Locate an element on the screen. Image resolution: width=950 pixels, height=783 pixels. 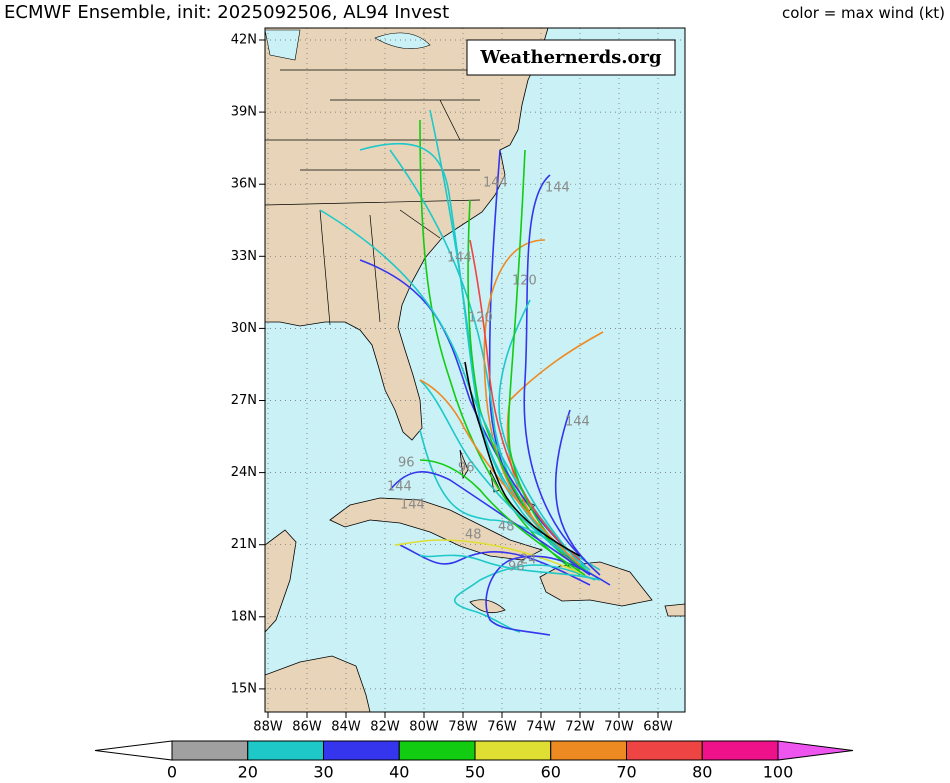
watermark-box is located at coordinates (571, 57).